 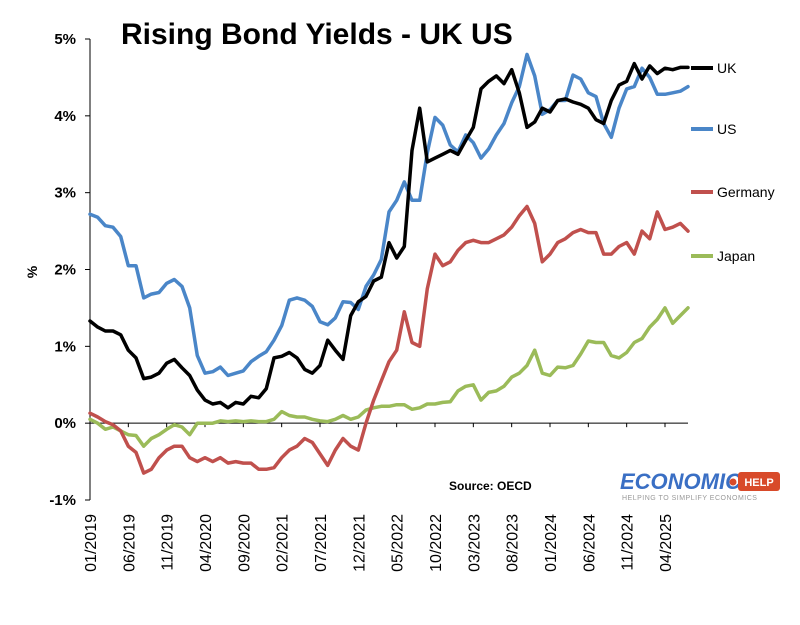 What do you see at coordinates (32, 271) in the screenshot?
I see `y-axis-label: %` at bounding box center [32, 271].